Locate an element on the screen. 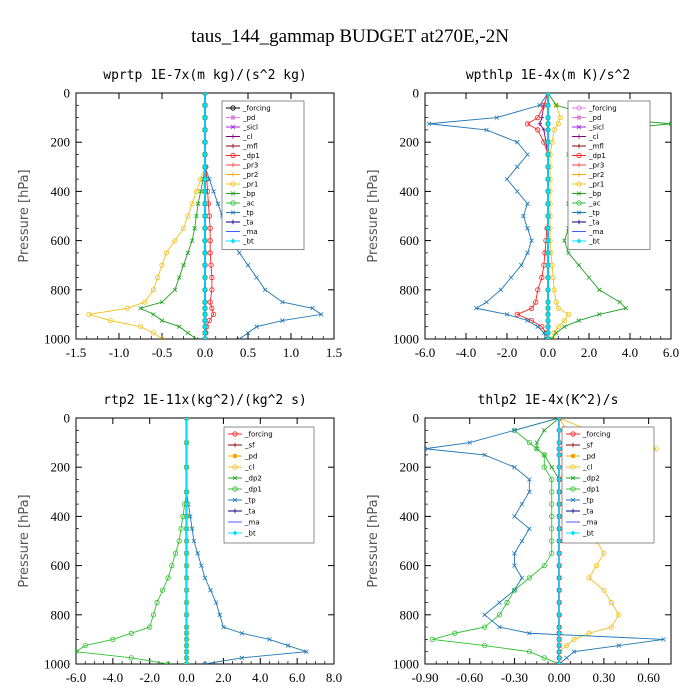 The height and width of the screenshot is (700, 700). legend-label: _ac is located at coordinates (594, 204).